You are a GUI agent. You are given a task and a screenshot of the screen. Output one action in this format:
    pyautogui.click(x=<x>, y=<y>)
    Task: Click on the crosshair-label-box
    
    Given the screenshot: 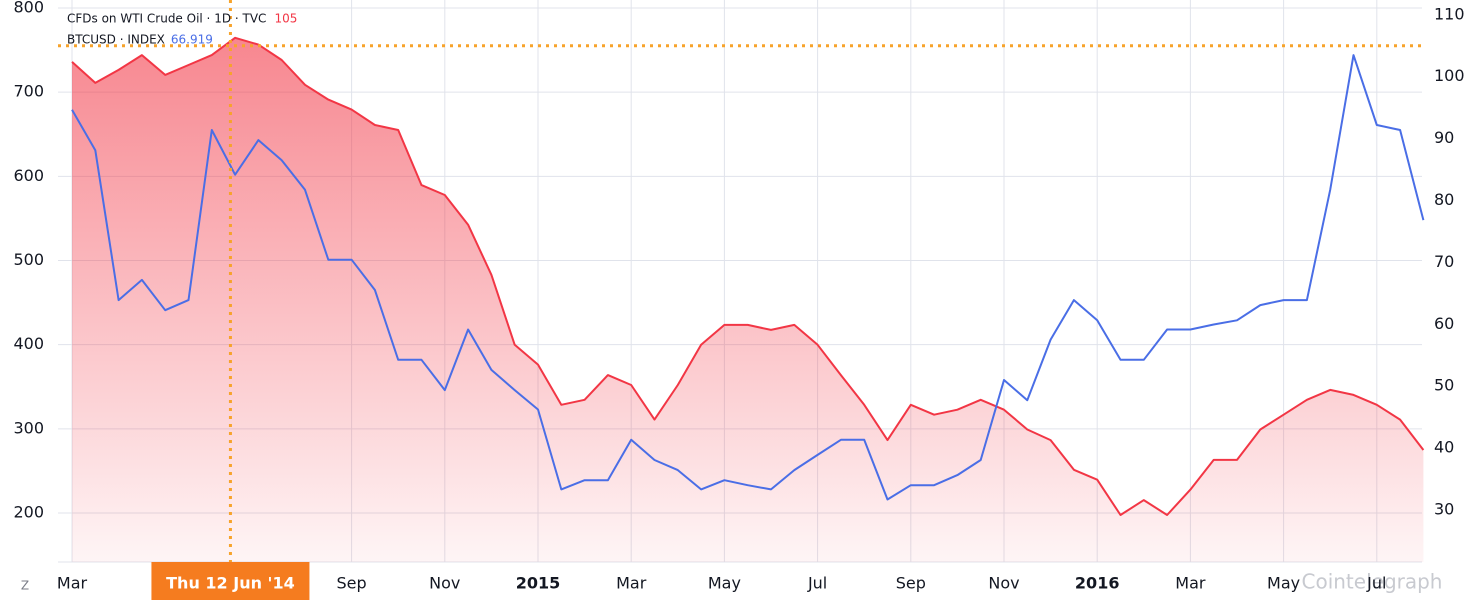 What is the action you would take?
    pyautogui.click(x=230, y=581)
    